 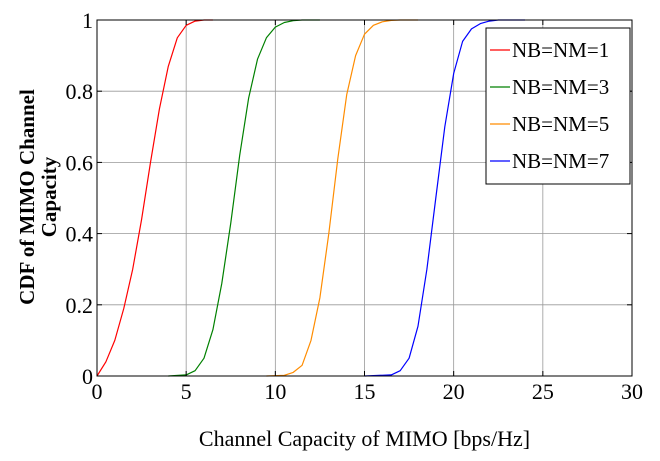 I want to click on y-axis-label: CDF of MIMO Channel Capacity, so click(x=38, y=197).